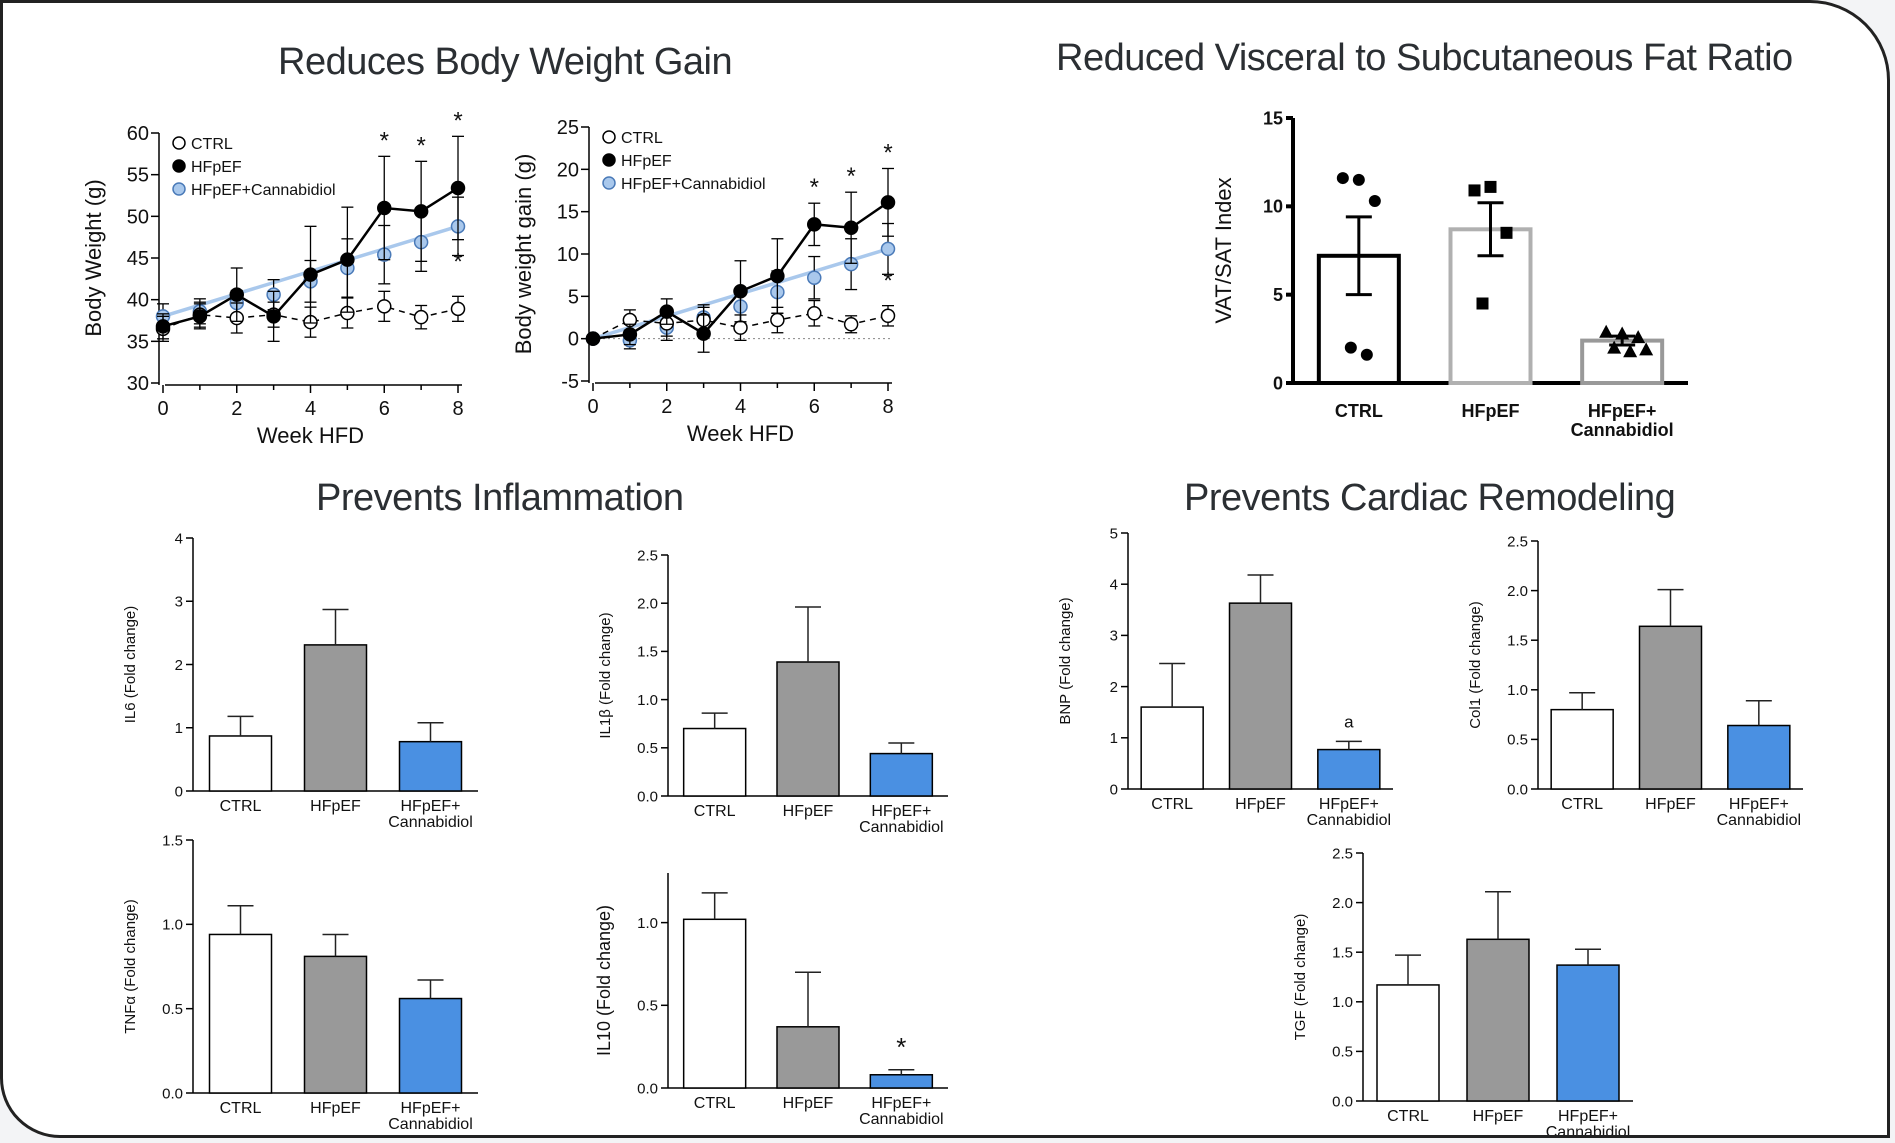 The image size is (1895, 1143). I want to click on il1b-y-tick-label: 0.0, so click(647, 796).